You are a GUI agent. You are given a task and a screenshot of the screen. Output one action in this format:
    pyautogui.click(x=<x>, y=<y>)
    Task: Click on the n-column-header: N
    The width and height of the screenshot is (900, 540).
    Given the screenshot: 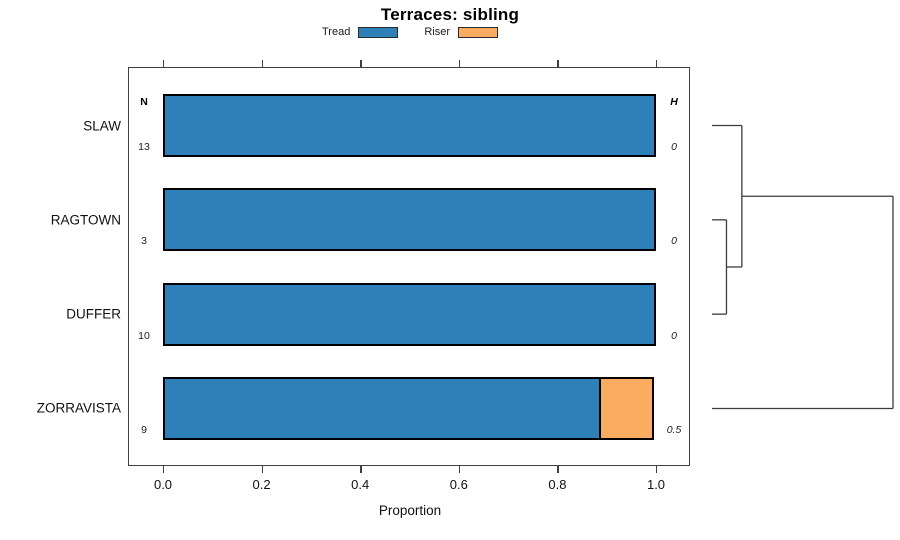 What is the action you would take?
    pyautogui.click(x=144, y=102)
    